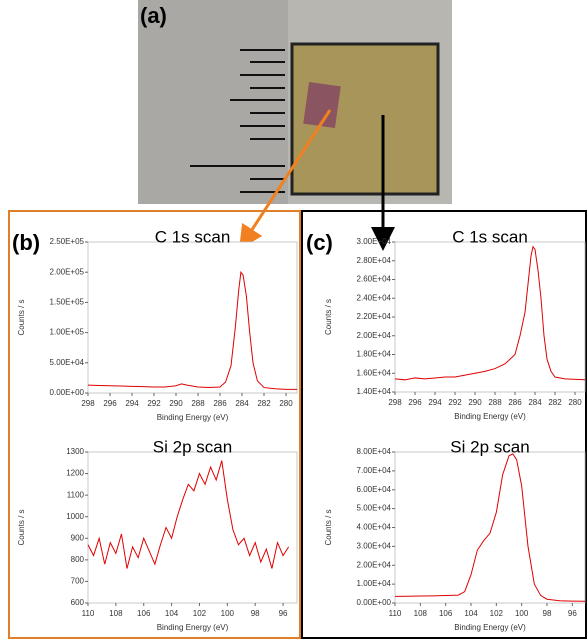 The height and width of the screenshot is (639, 587). Describe the element at coordinates (374, 489) in the screenshot. I see `y-tick-label: 6.00E+04` at that location.